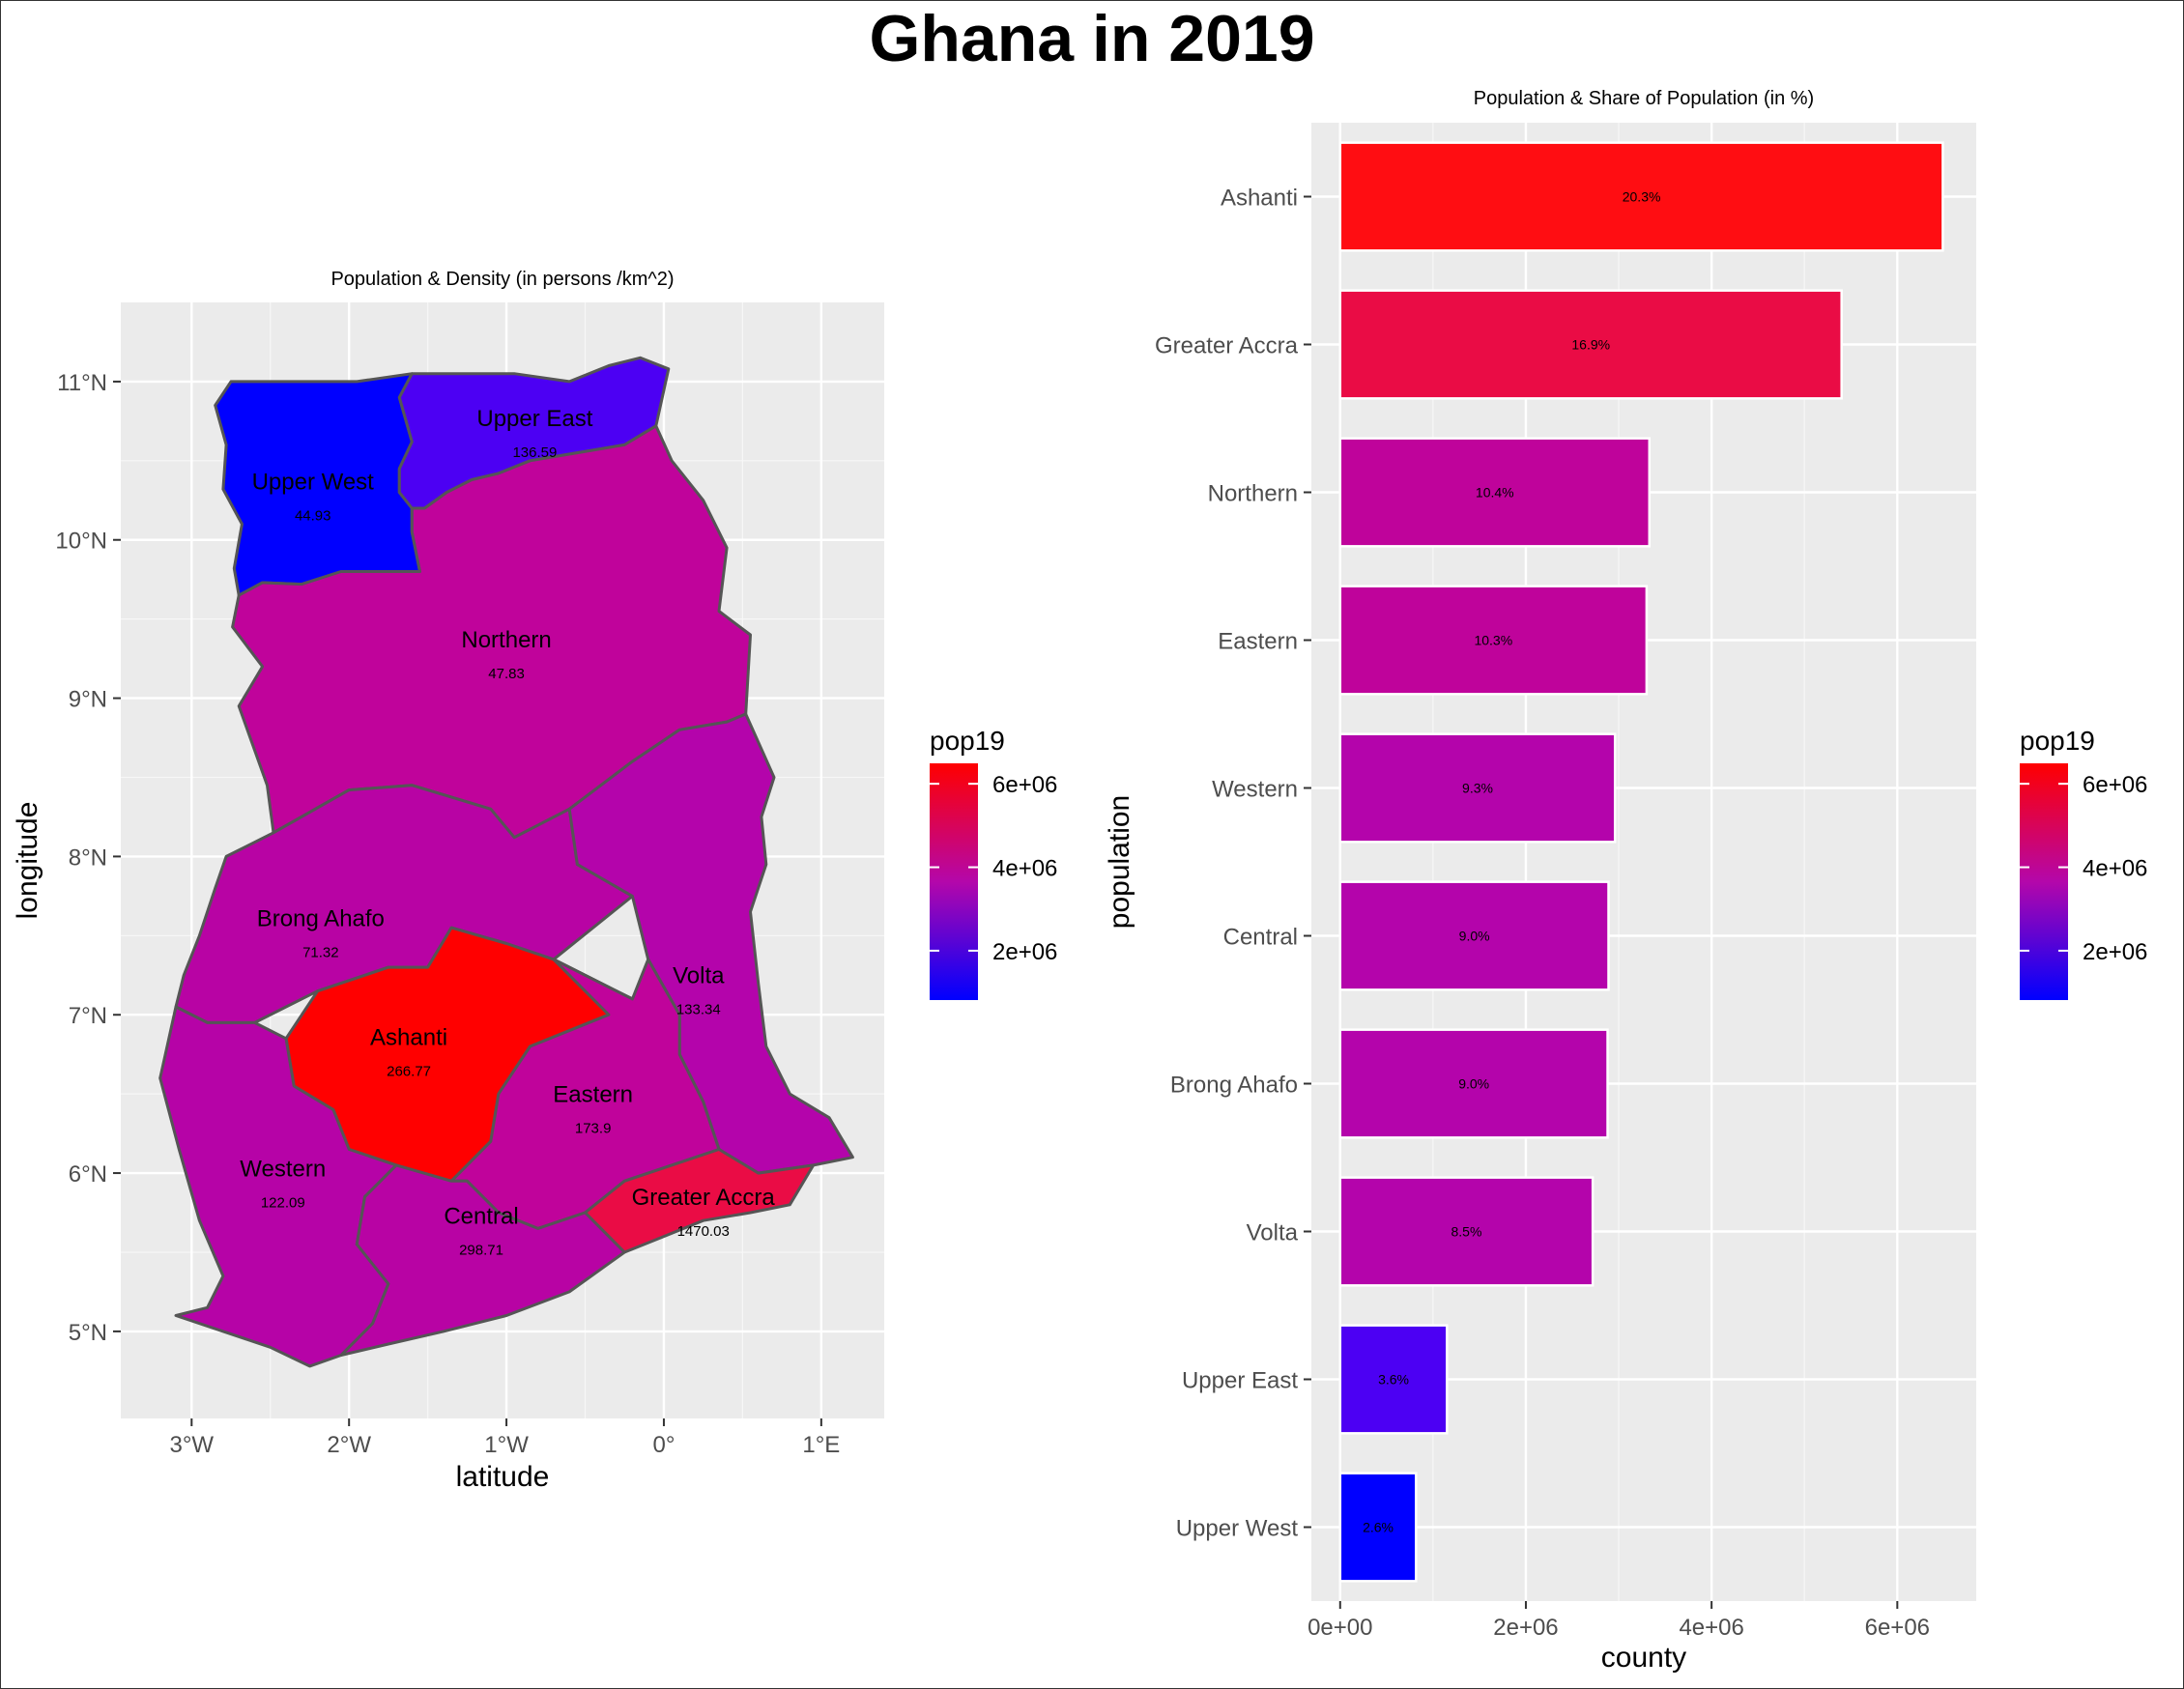  I want to click on region-density-upper-west: 44.93, so click(313, 515).